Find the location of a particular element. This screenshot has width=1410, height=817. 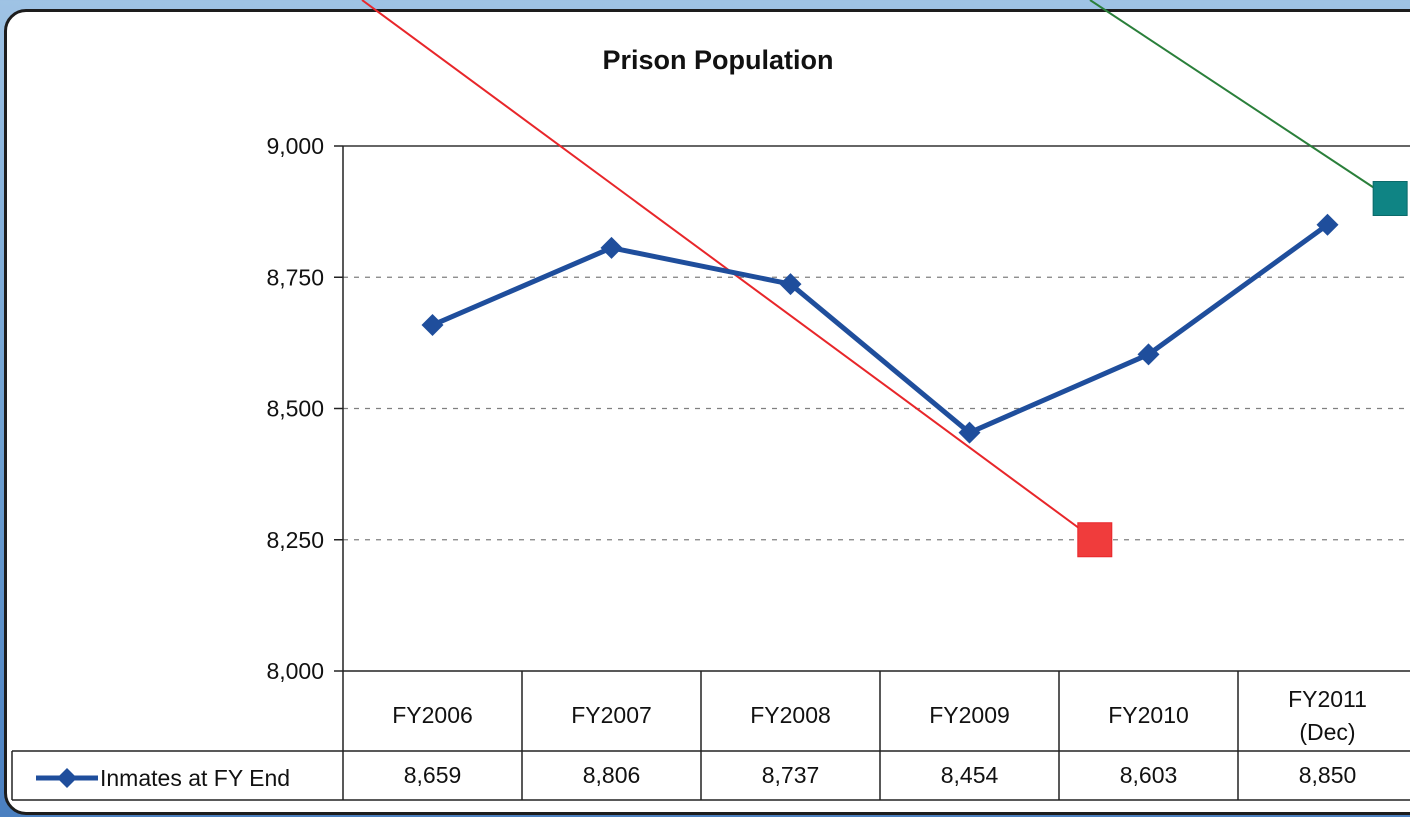

legend-series-name: Inmates at FY End is located at coordinates (195, 778).